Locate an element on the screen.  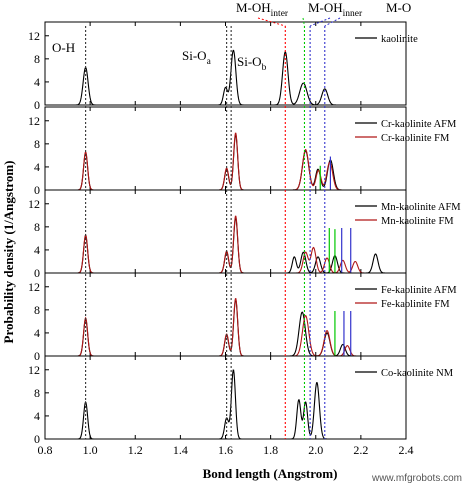
y-axis-title: Probability density (1/Angstrom) is located at coordinates (8, 252).